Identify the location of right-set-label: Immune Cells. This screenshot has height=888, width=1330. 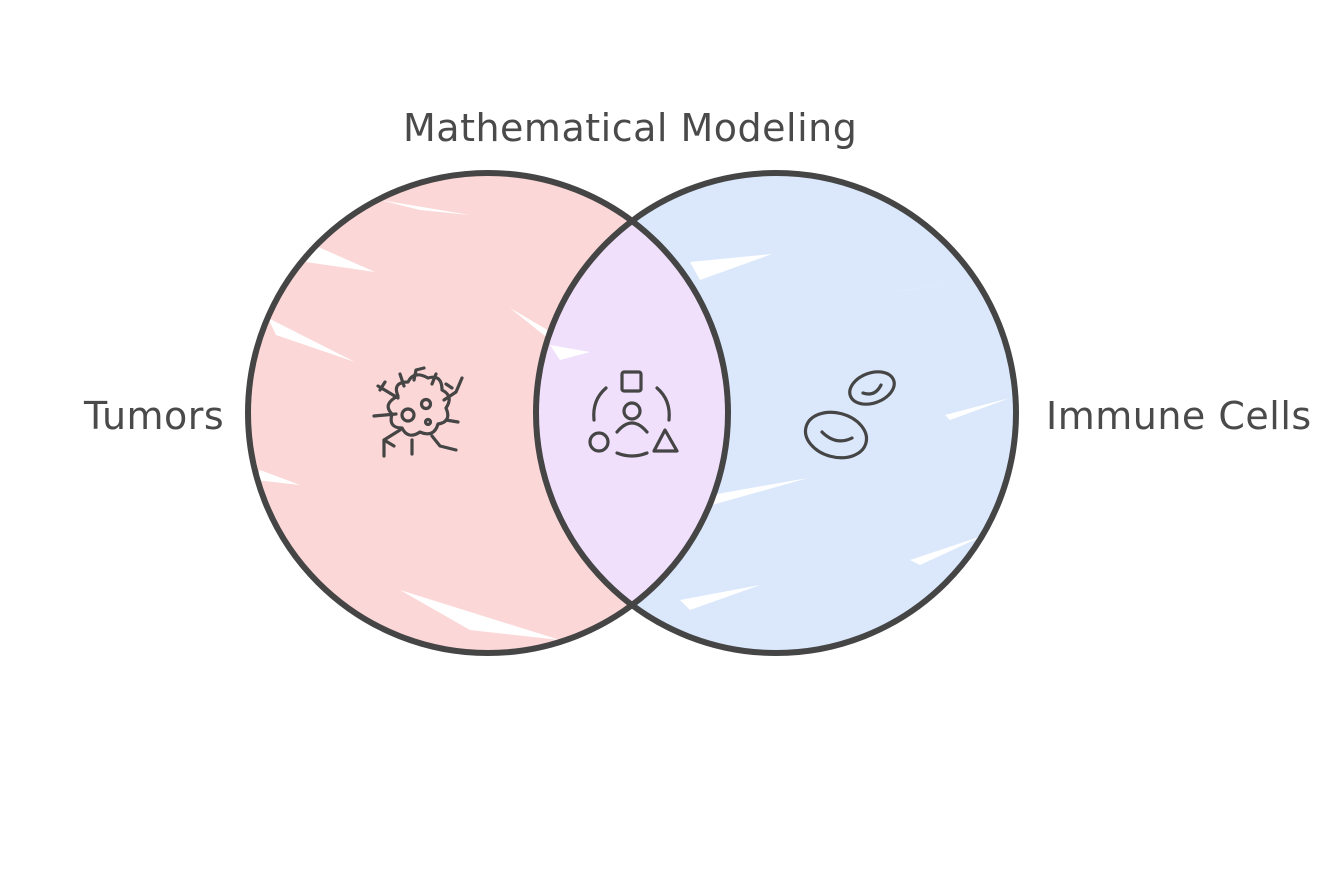
(1179, 416).